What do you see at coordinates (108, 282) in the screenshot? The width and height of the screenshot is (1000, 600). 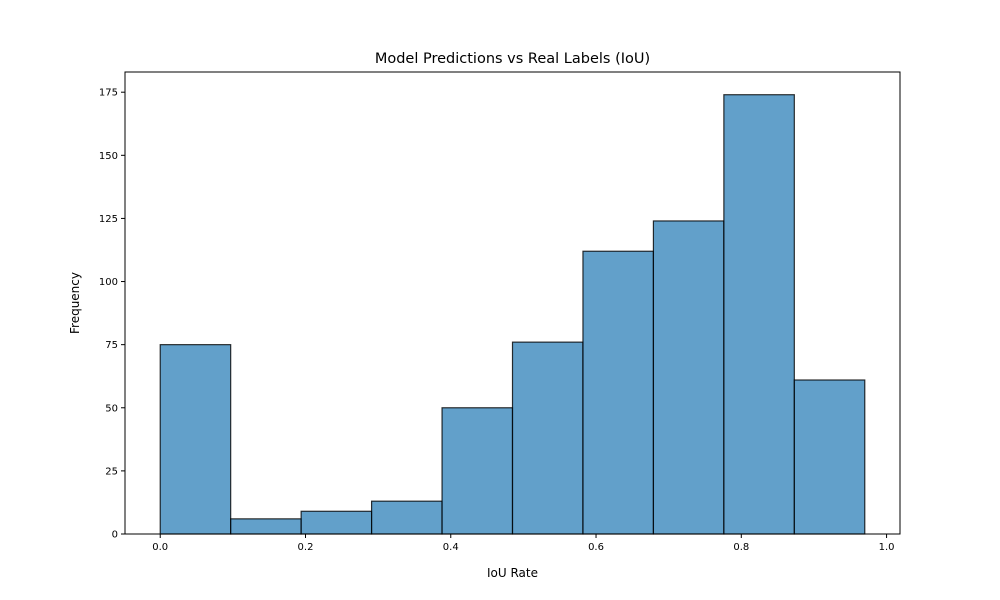 I see `y-tick-label: 100` at bounding box center [108, 282].